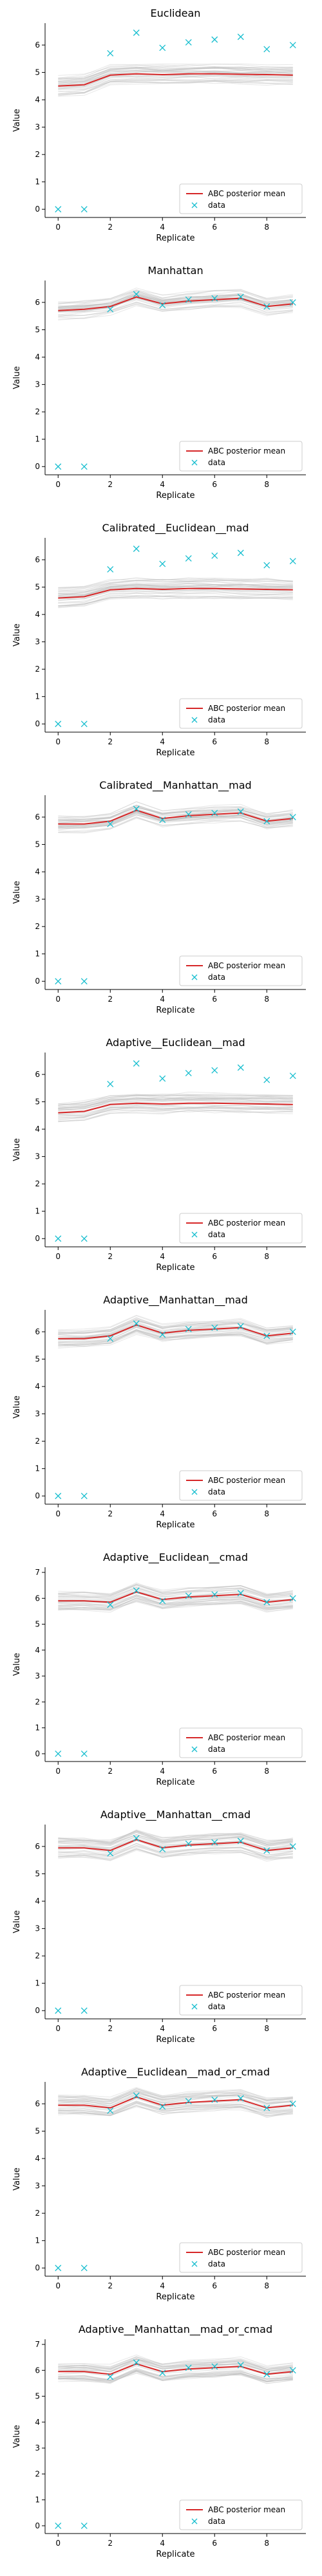 This screenshot has width=322, height=2576. What do you see at coordinates (38, 411) in the screenshot?
I see `y-tick-label: 2` at bounding box center [38, 411].